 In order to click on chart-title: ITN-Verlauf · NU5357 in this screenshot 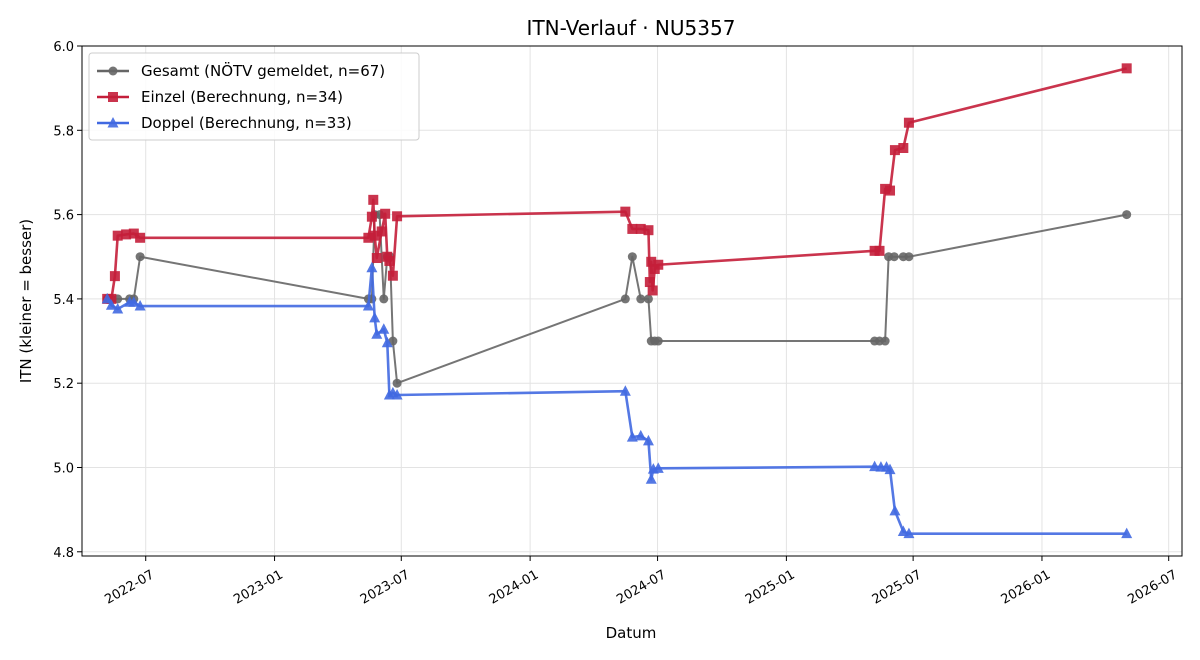, I will do `click(631, 28)`.